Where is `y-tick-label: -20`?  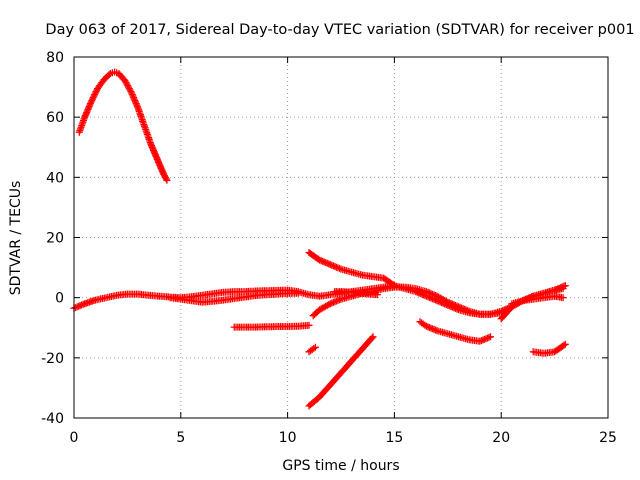 y-tick-label: -20 is located at coordinates (52, 359).